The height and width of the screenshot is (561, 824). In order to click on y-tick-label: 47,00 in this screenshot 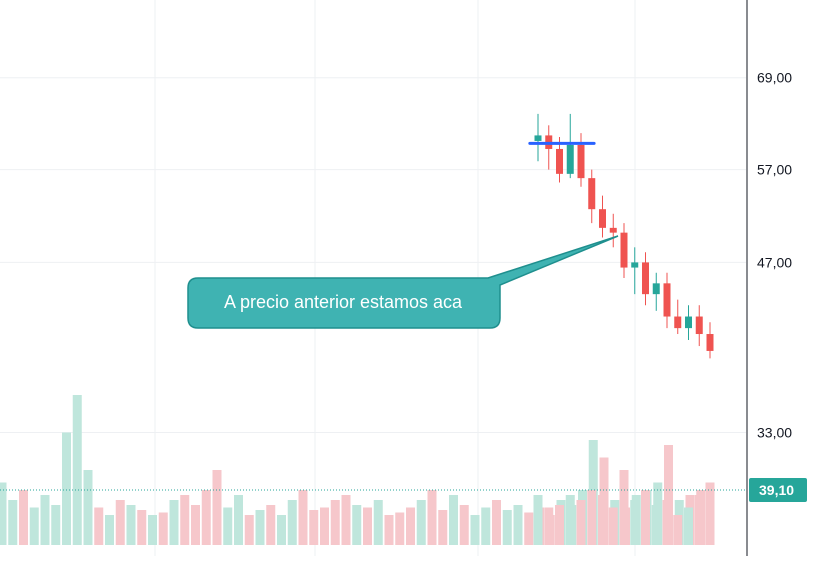, I will do `click(774, 262)`.